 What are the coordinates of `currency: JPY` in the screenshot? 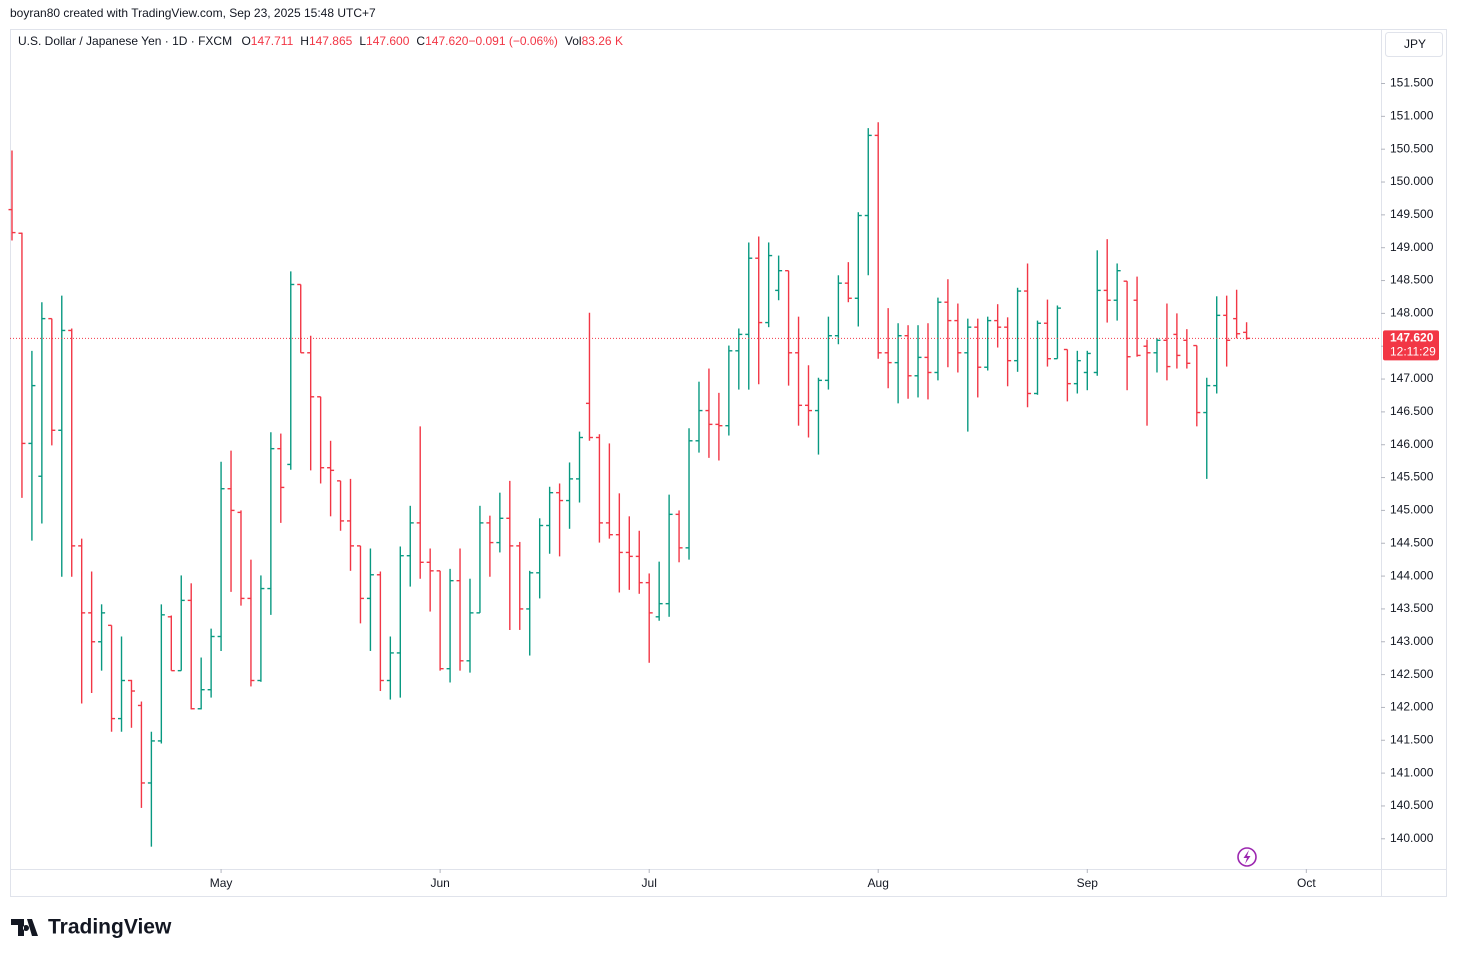 It's located at (1415, 44).